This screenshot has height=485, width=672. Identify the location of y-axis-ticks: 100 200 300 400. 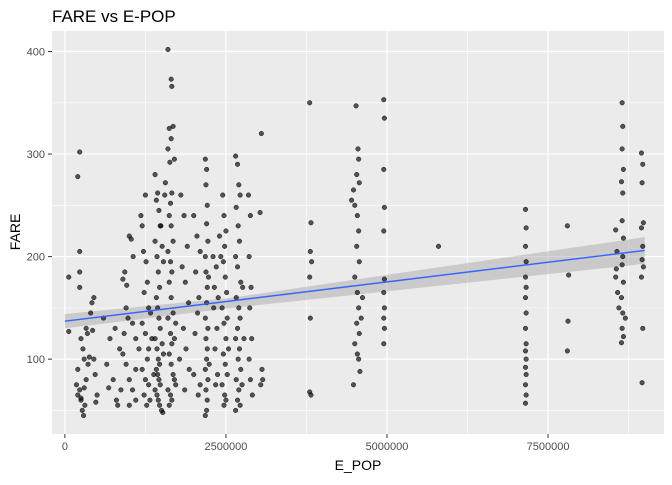
(39, 206).